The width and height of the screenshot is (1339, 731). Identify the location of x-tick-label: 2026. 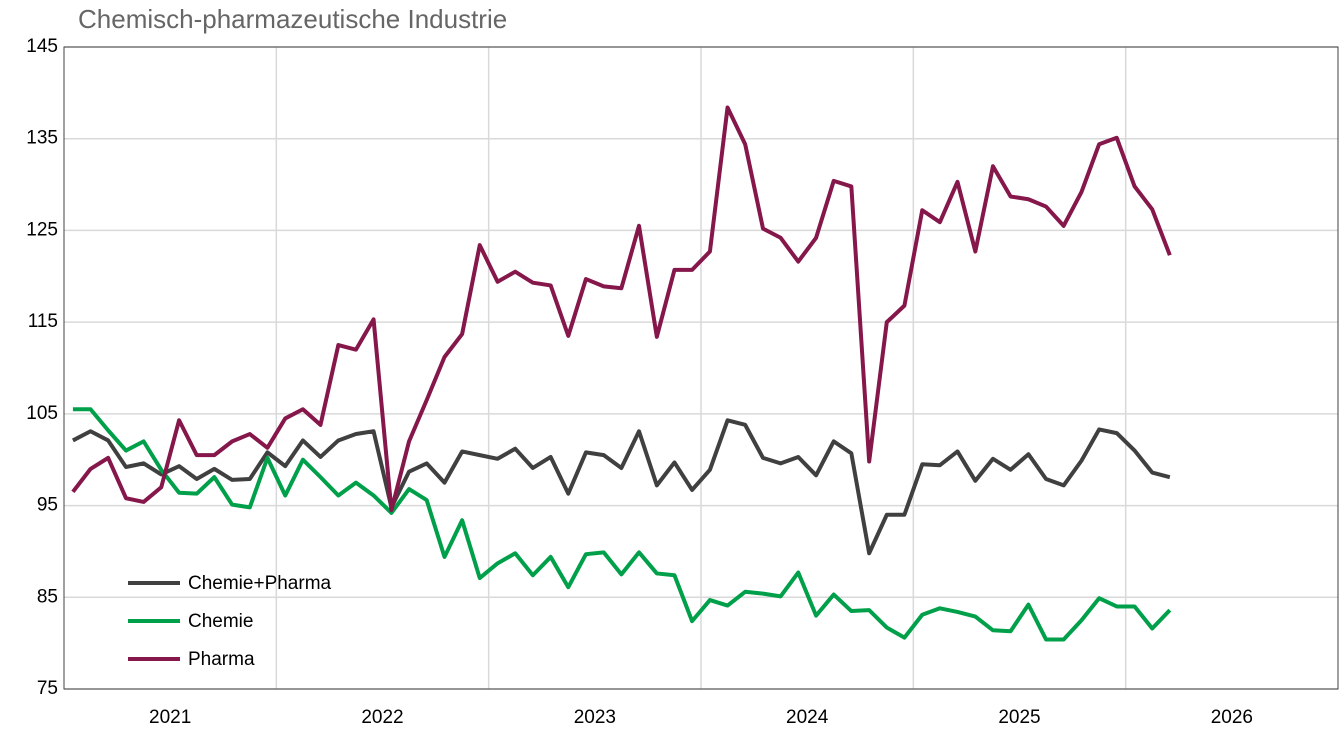
(1232, 717).